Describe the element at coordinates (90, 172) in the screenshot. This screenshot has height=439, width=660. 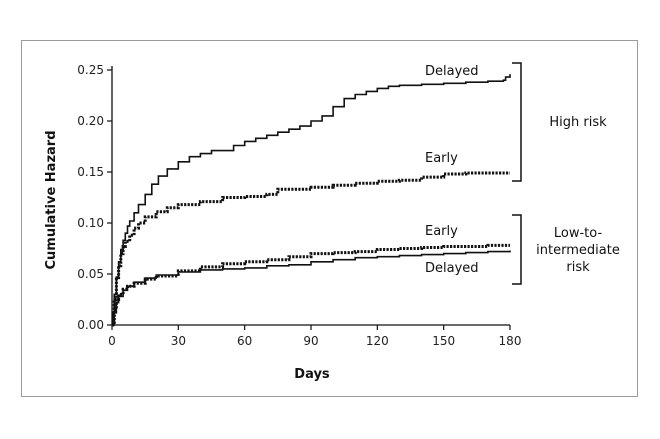
I see `y-tick-label: 0.15` at that location.